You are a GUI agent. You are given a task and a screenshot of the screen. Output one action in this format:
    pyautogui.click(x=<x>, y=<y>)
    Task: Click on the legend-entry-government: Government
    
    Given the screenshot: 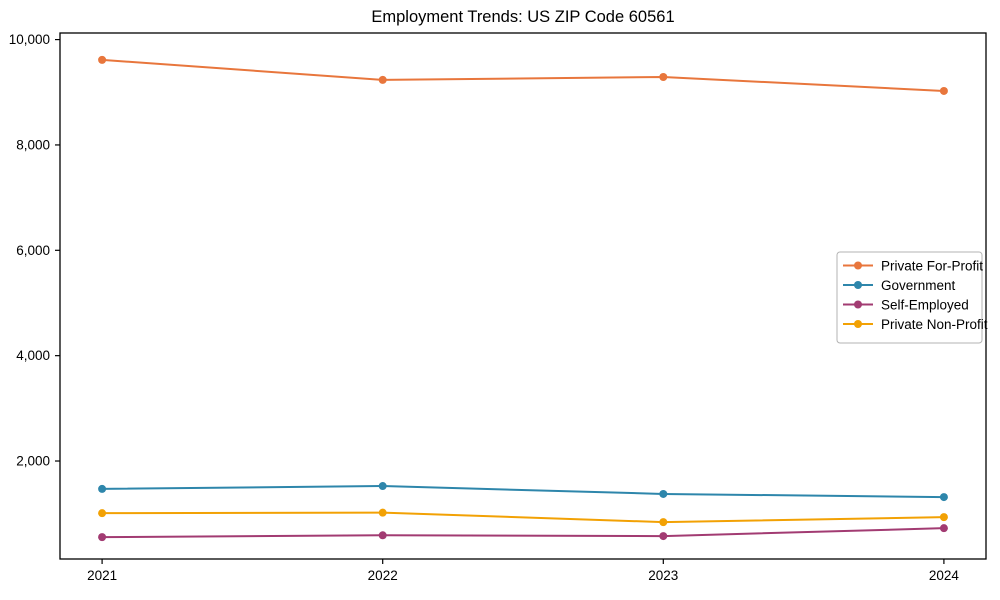 What is the action you would take?
    pyautogui.click(x=899, y=285)
    